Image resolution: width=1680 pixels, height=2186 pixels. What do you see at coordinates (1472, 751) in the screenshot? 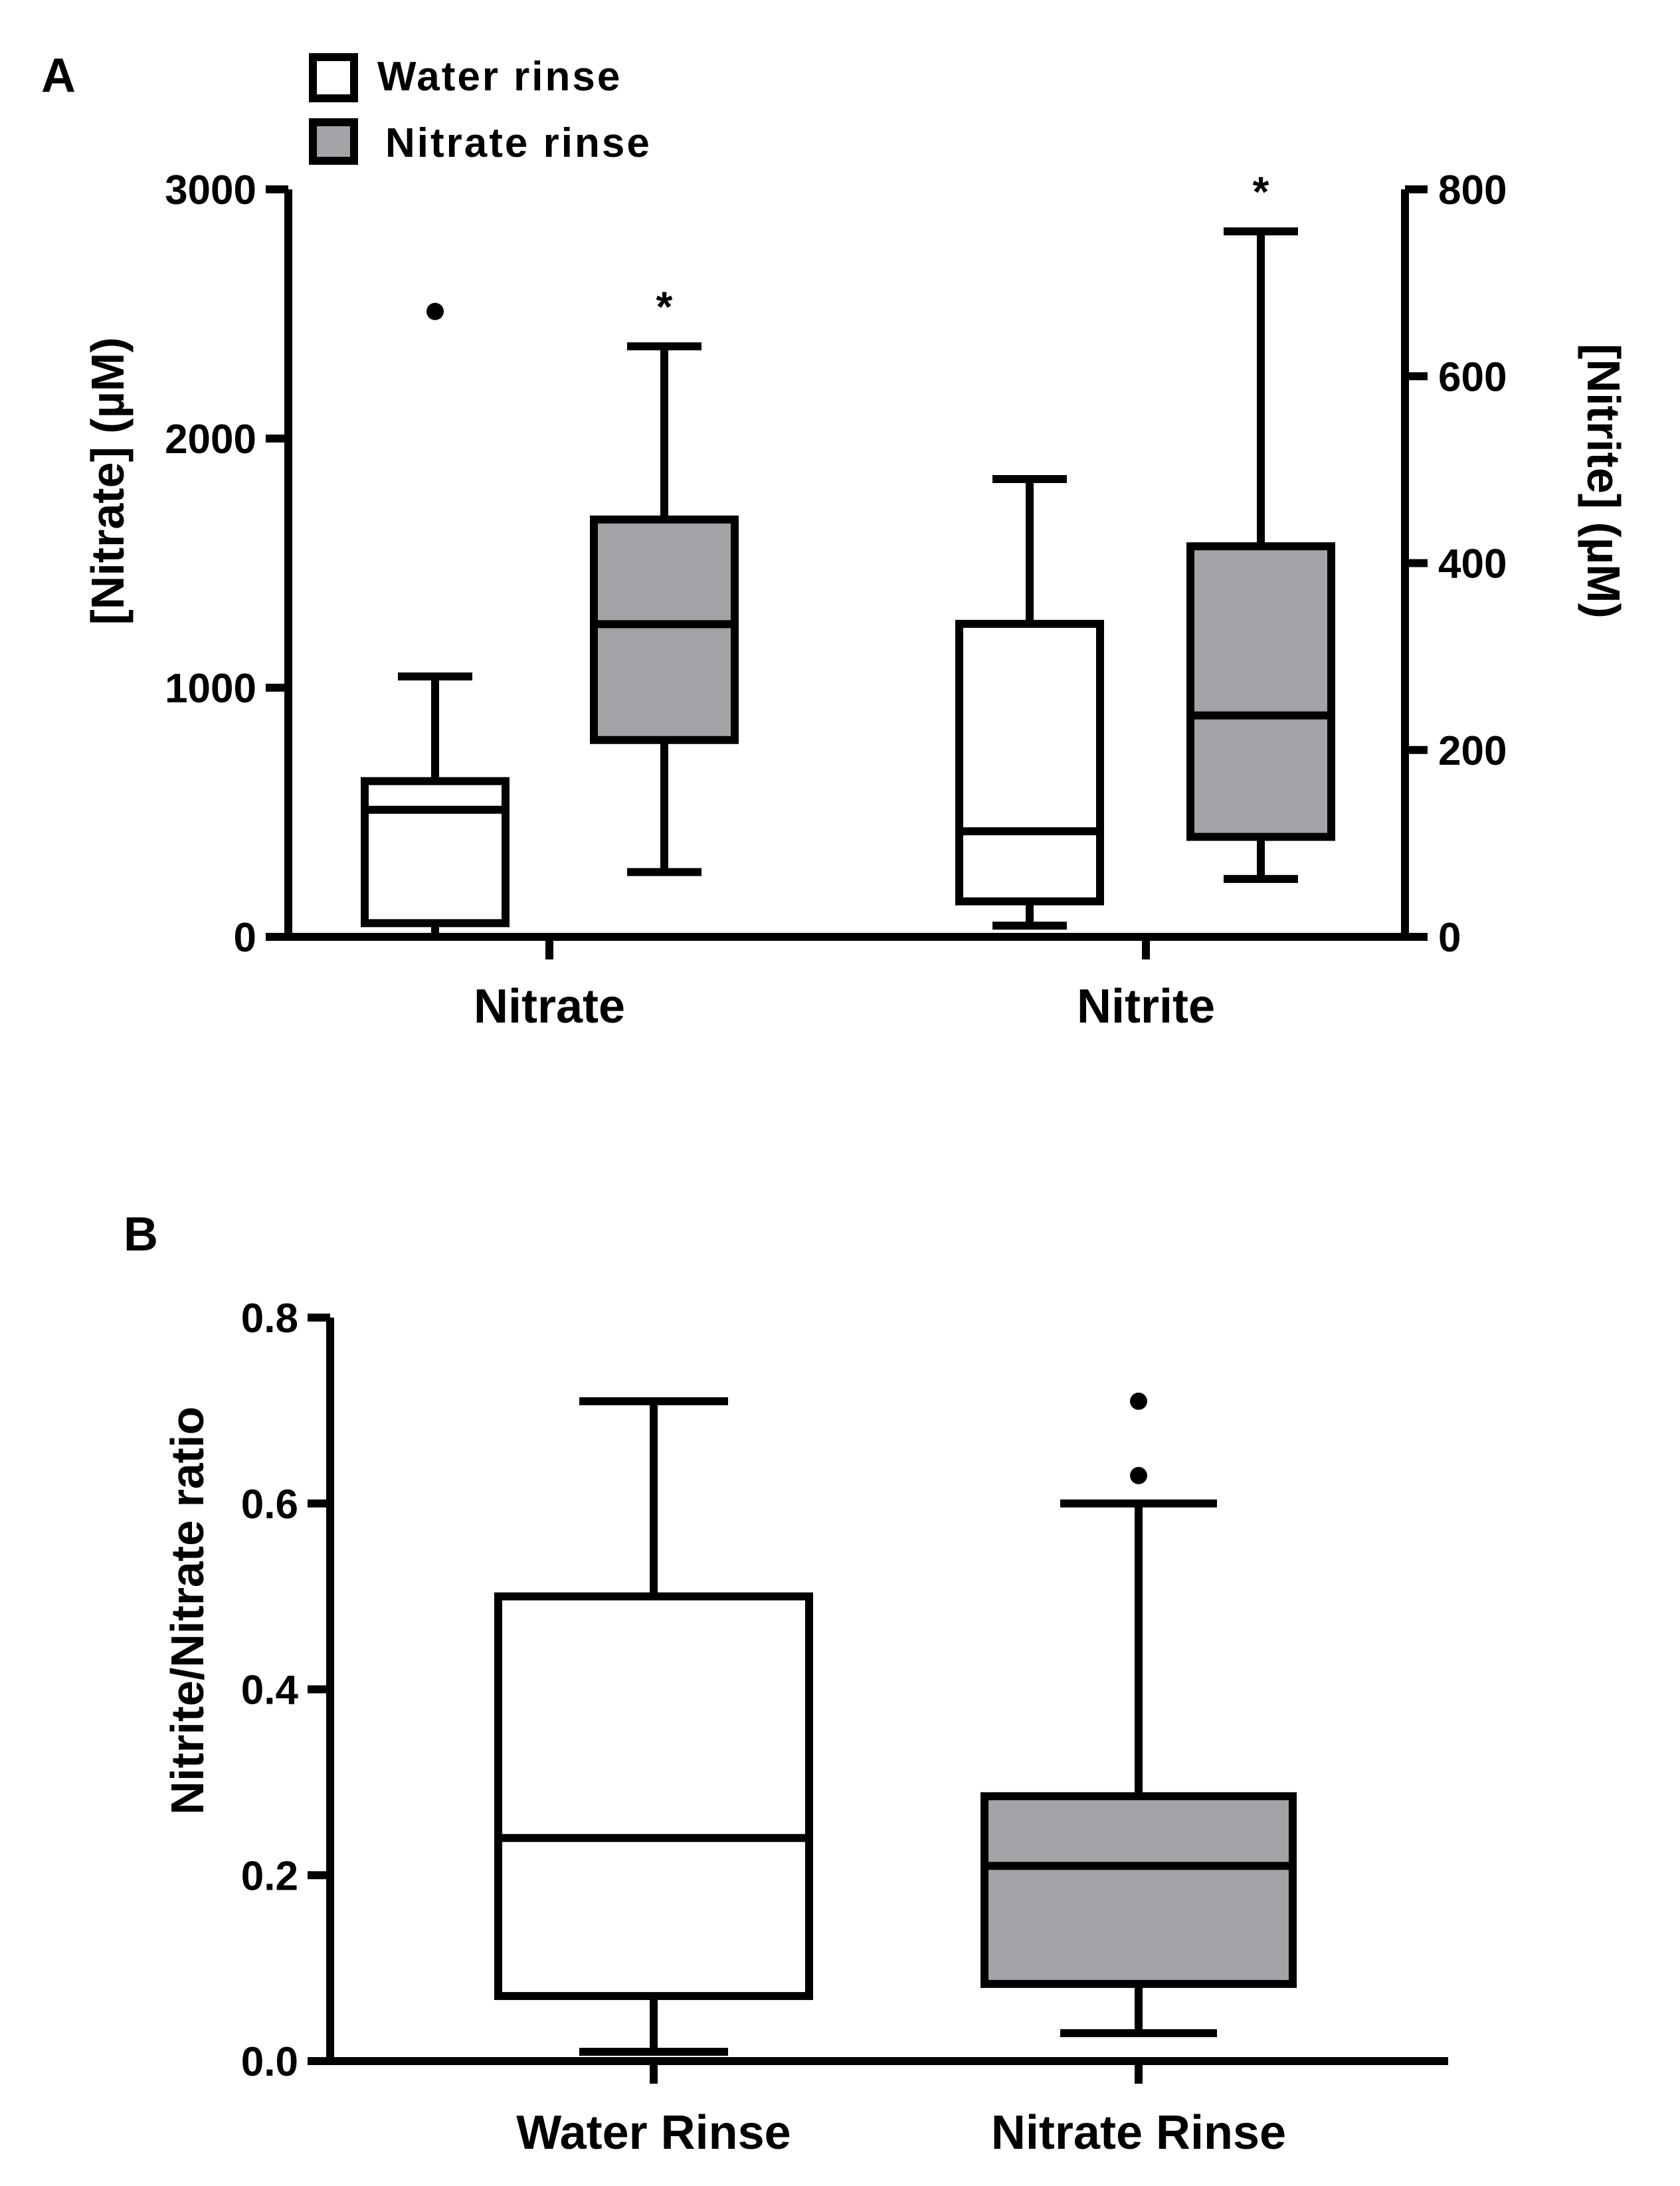
I see `right-tick-label-200: 200` at bounding box center [1472, 751].